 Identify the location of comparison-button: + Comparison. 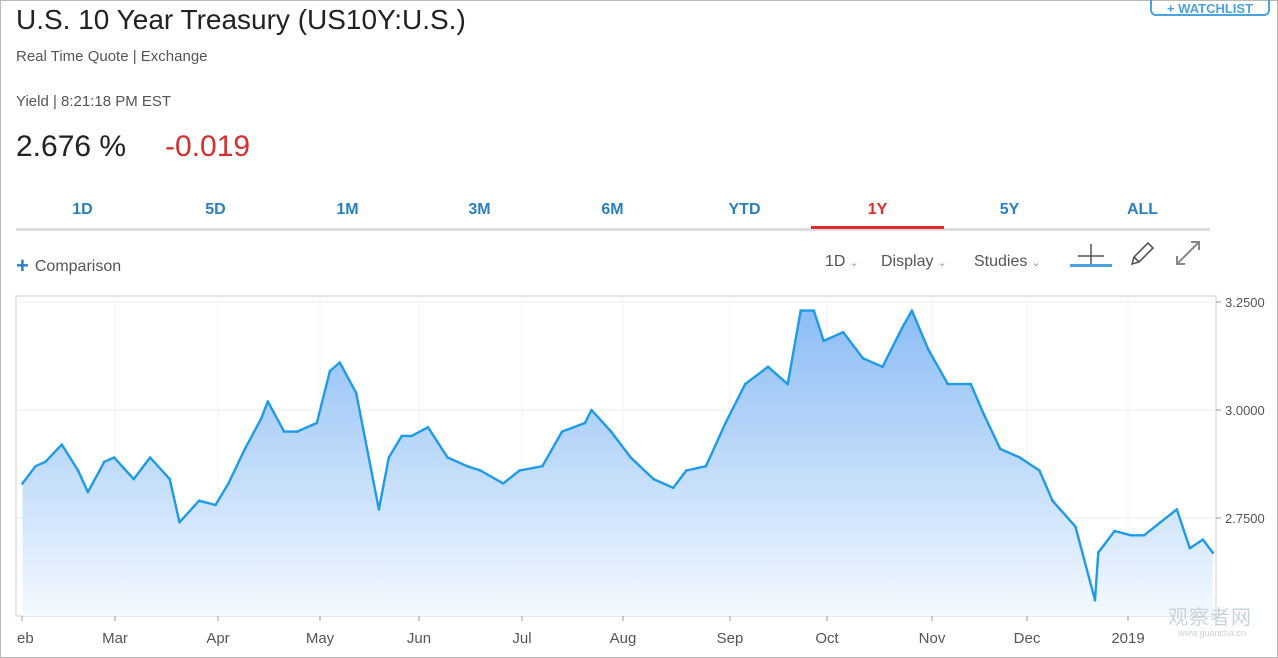
(68, 266).